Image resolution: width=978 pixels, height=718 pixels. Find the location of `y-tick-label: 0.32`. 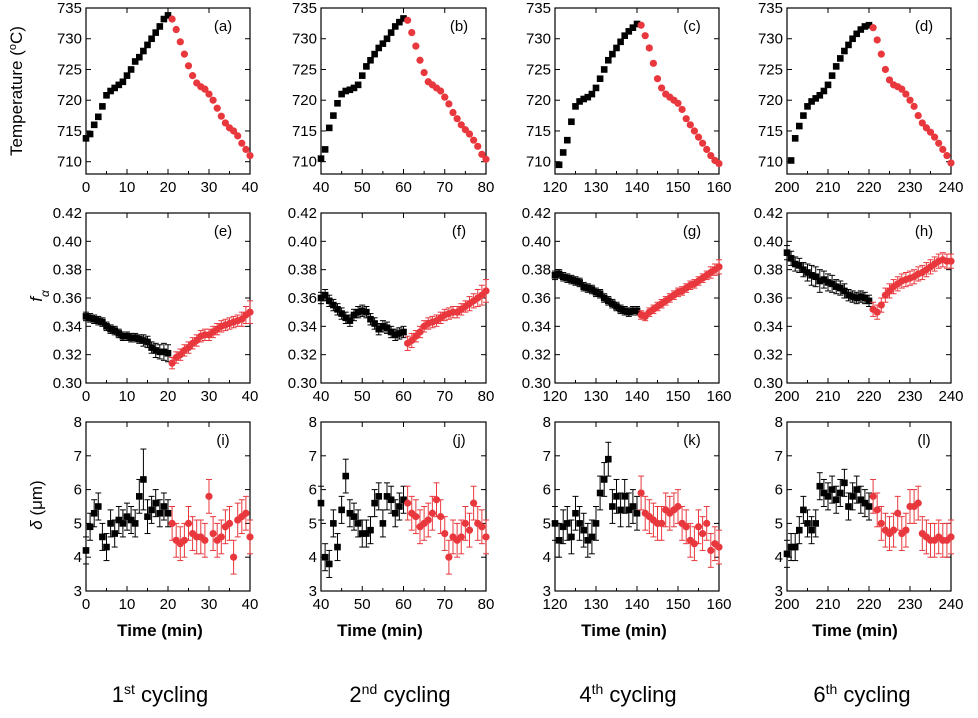

y-tick-label: 0.32 is located at coordinates (768, 355).